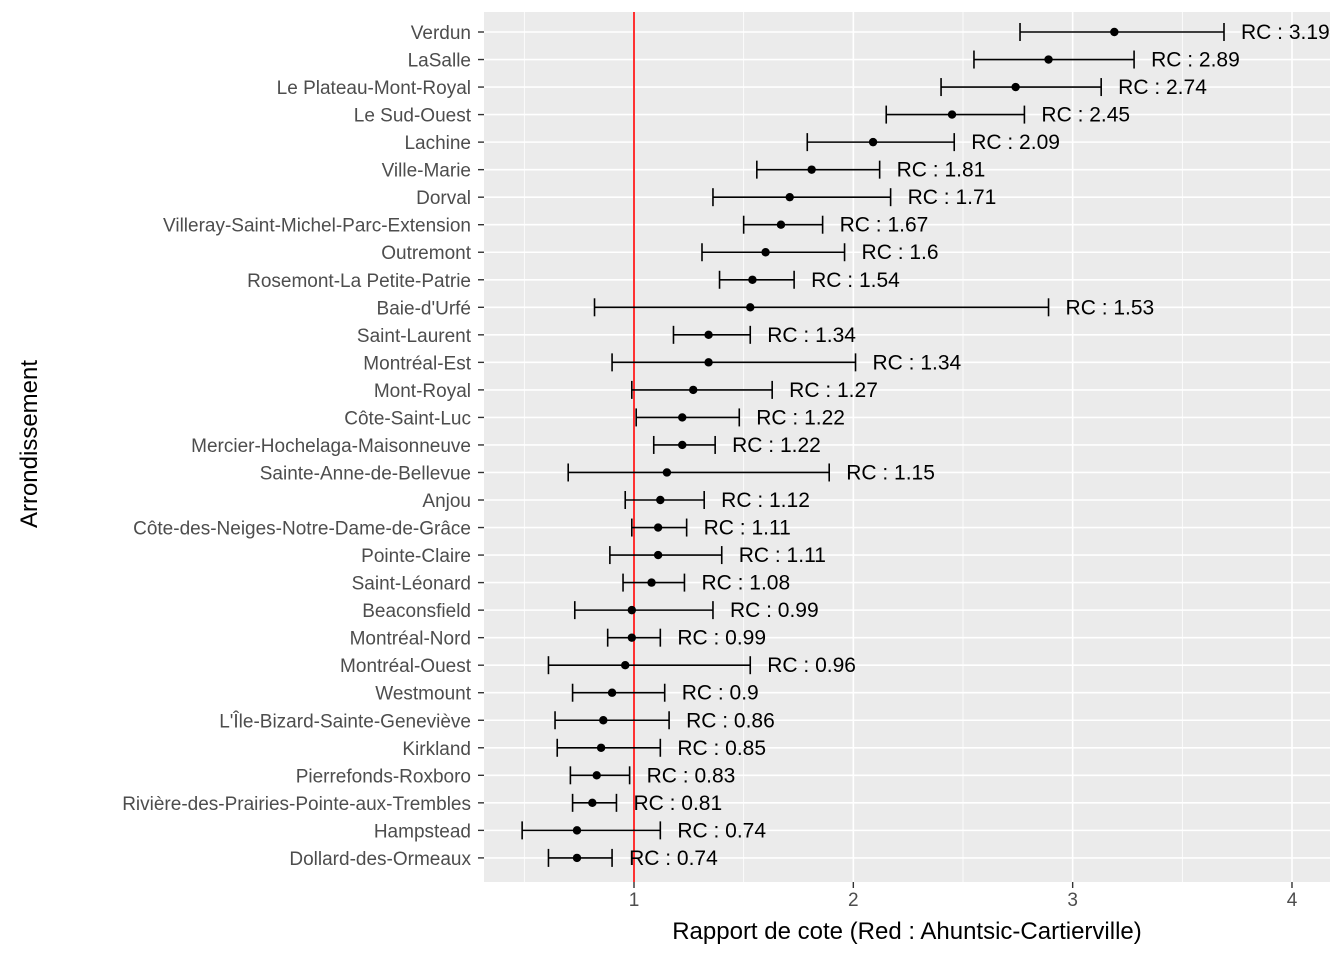 This screenshot has height=960, width=1344. Describe the element at coordinates (410, 639) in the screenshot. I see `y-tick-label: Montréal-Nord` at that location.